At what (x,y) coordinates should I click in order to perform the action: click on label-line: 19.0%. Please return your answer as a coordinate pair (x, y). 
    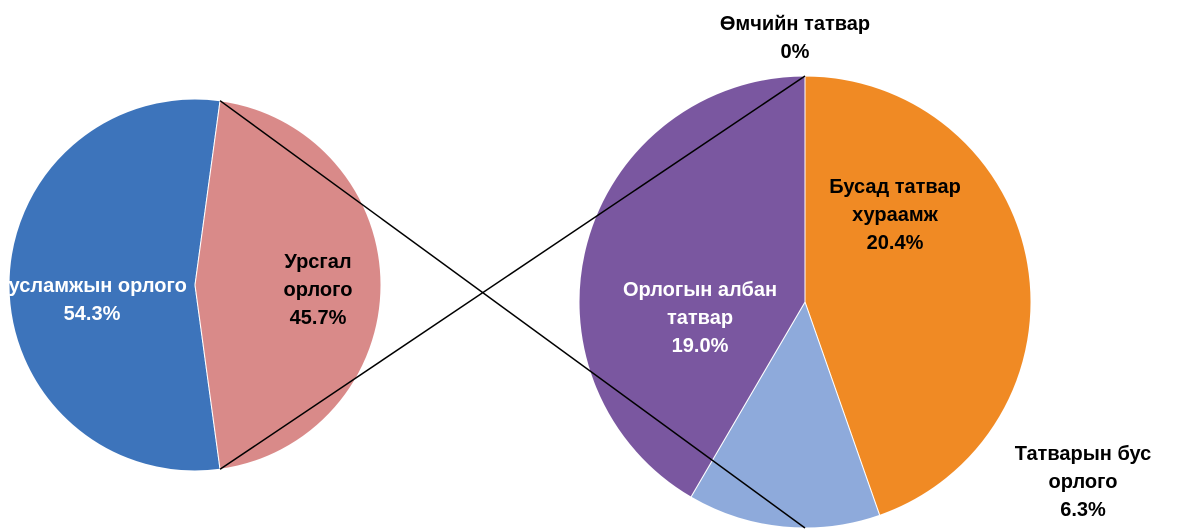
    Looking at the image, I should click on (700, 346).